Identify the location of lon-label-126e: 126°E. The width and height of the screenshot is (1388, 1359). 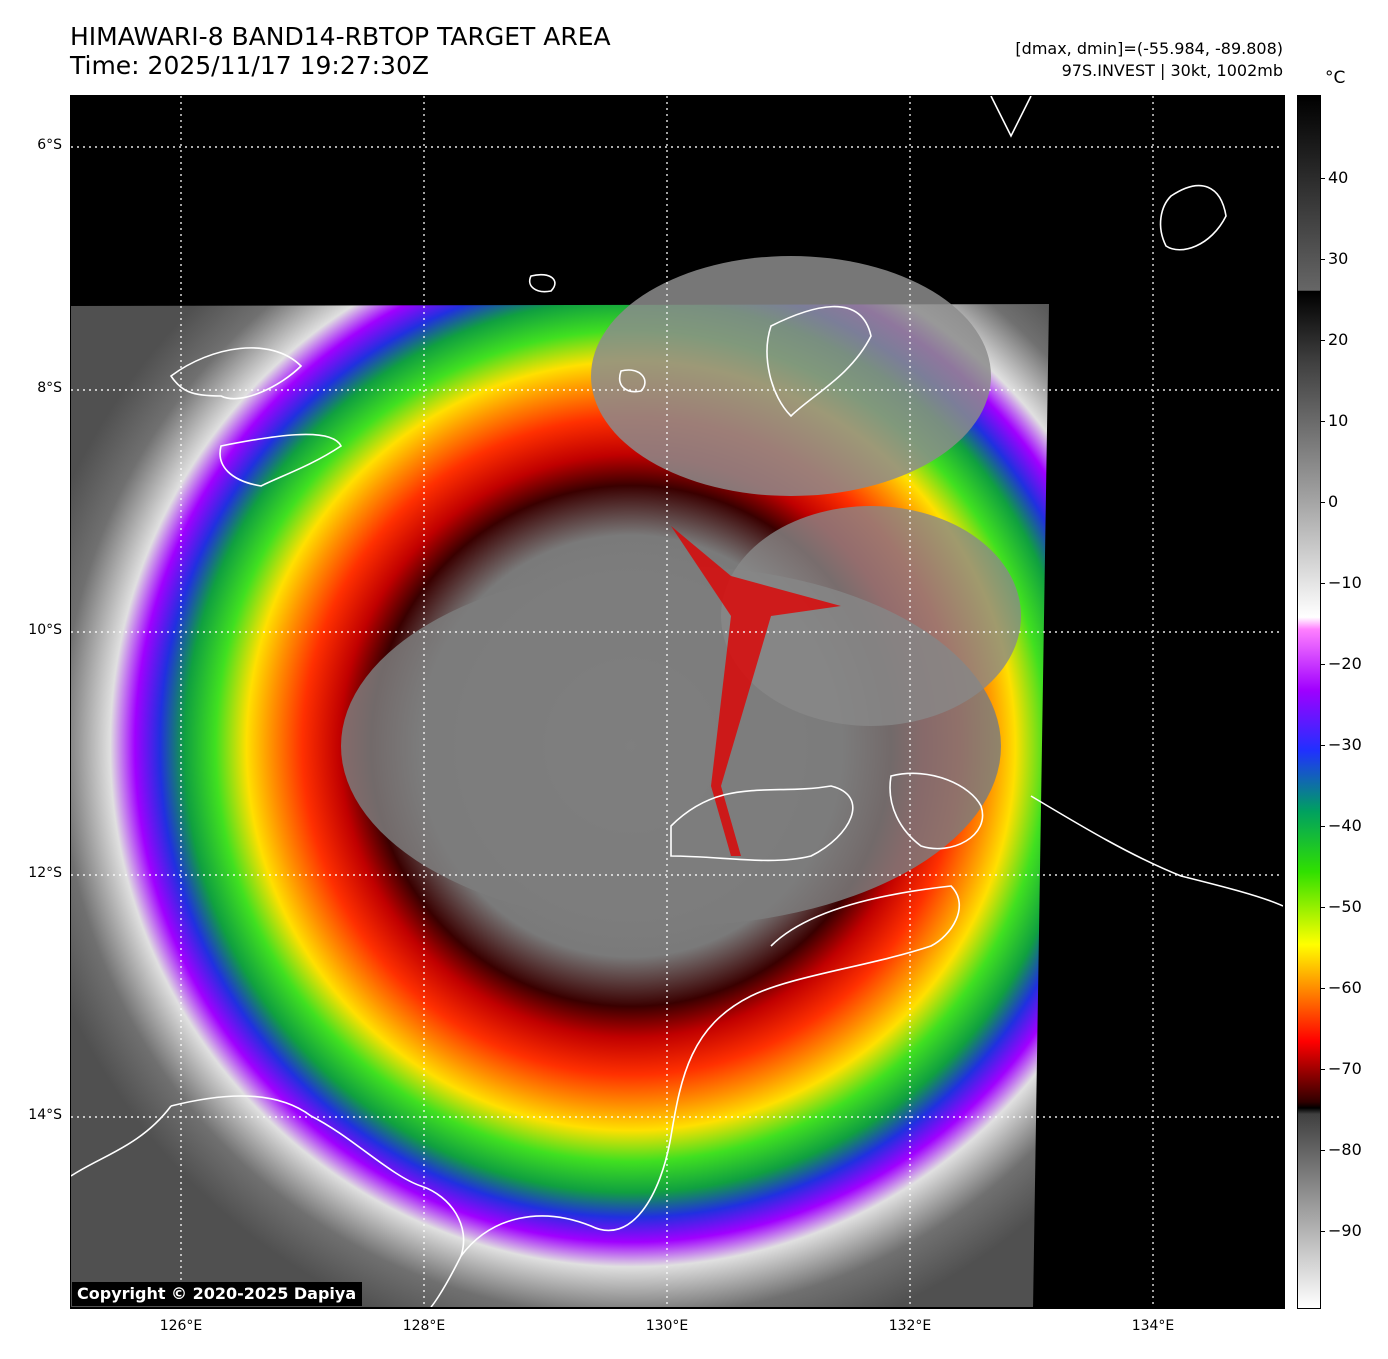
(181, 1326).